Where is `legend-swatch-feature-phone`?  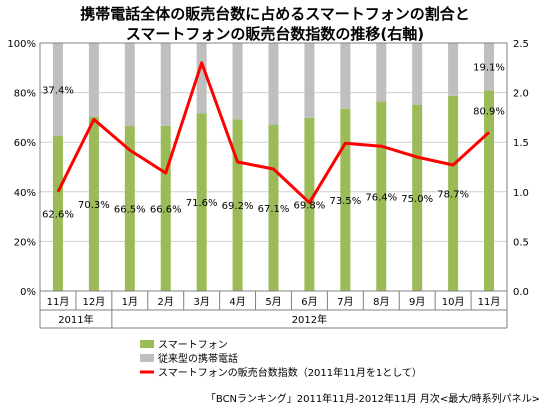 legend-swatch-feature-phone is located at coordinates (147, 358).